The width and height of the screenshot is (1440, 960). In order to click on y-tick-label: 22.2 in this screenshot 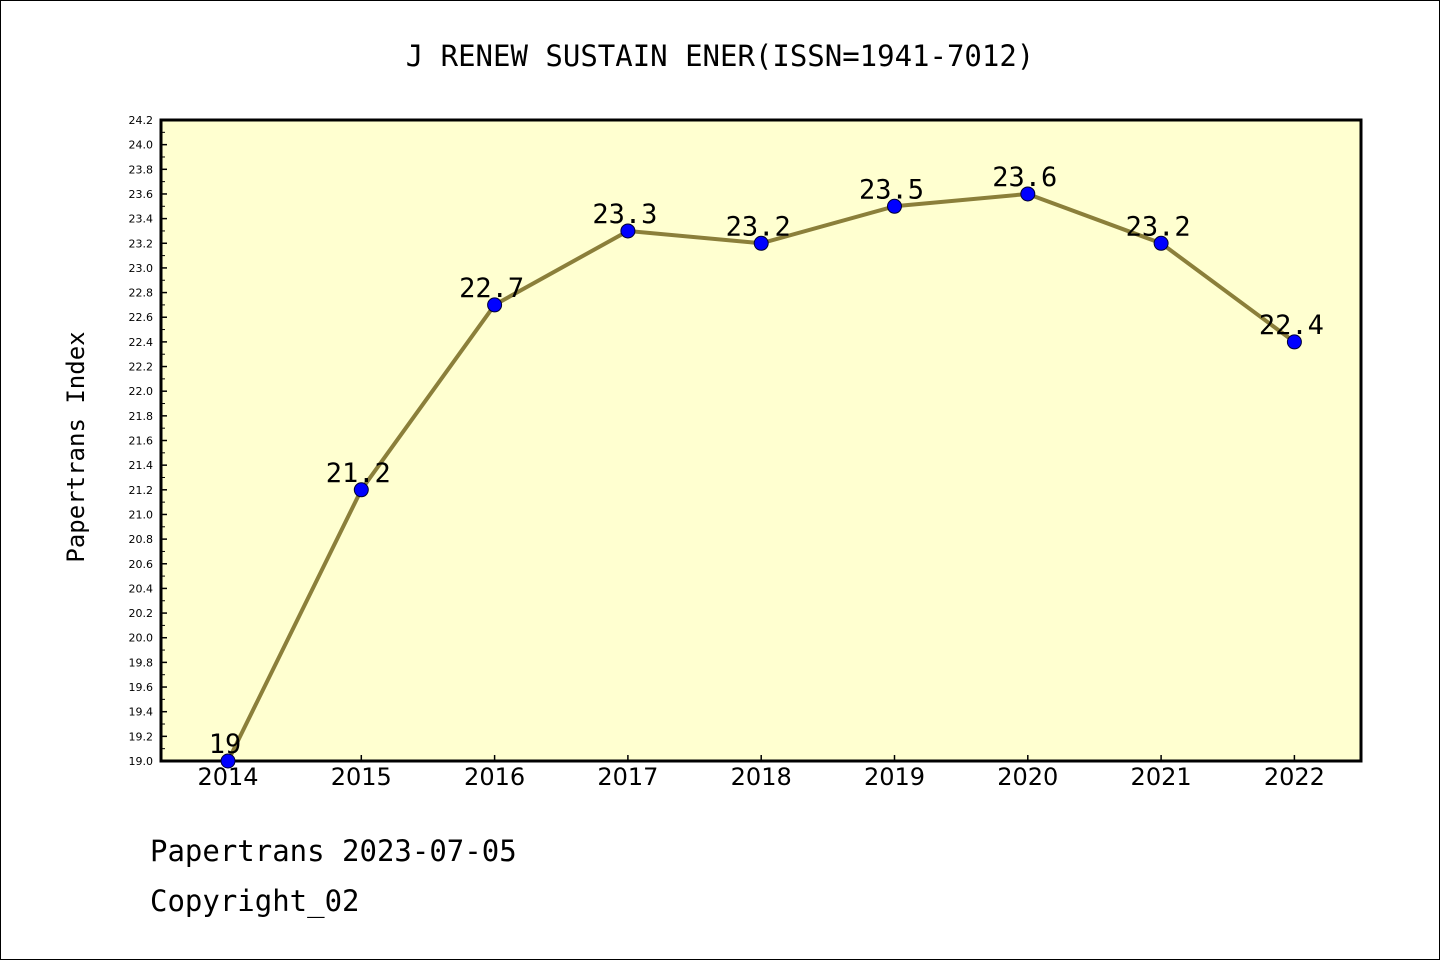, I will do `click(141, 367)`.